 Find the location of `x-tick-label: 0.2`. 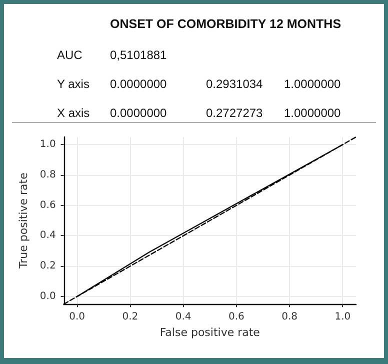

x-tick-label: 0.2 is located at coordinates (130, 317).